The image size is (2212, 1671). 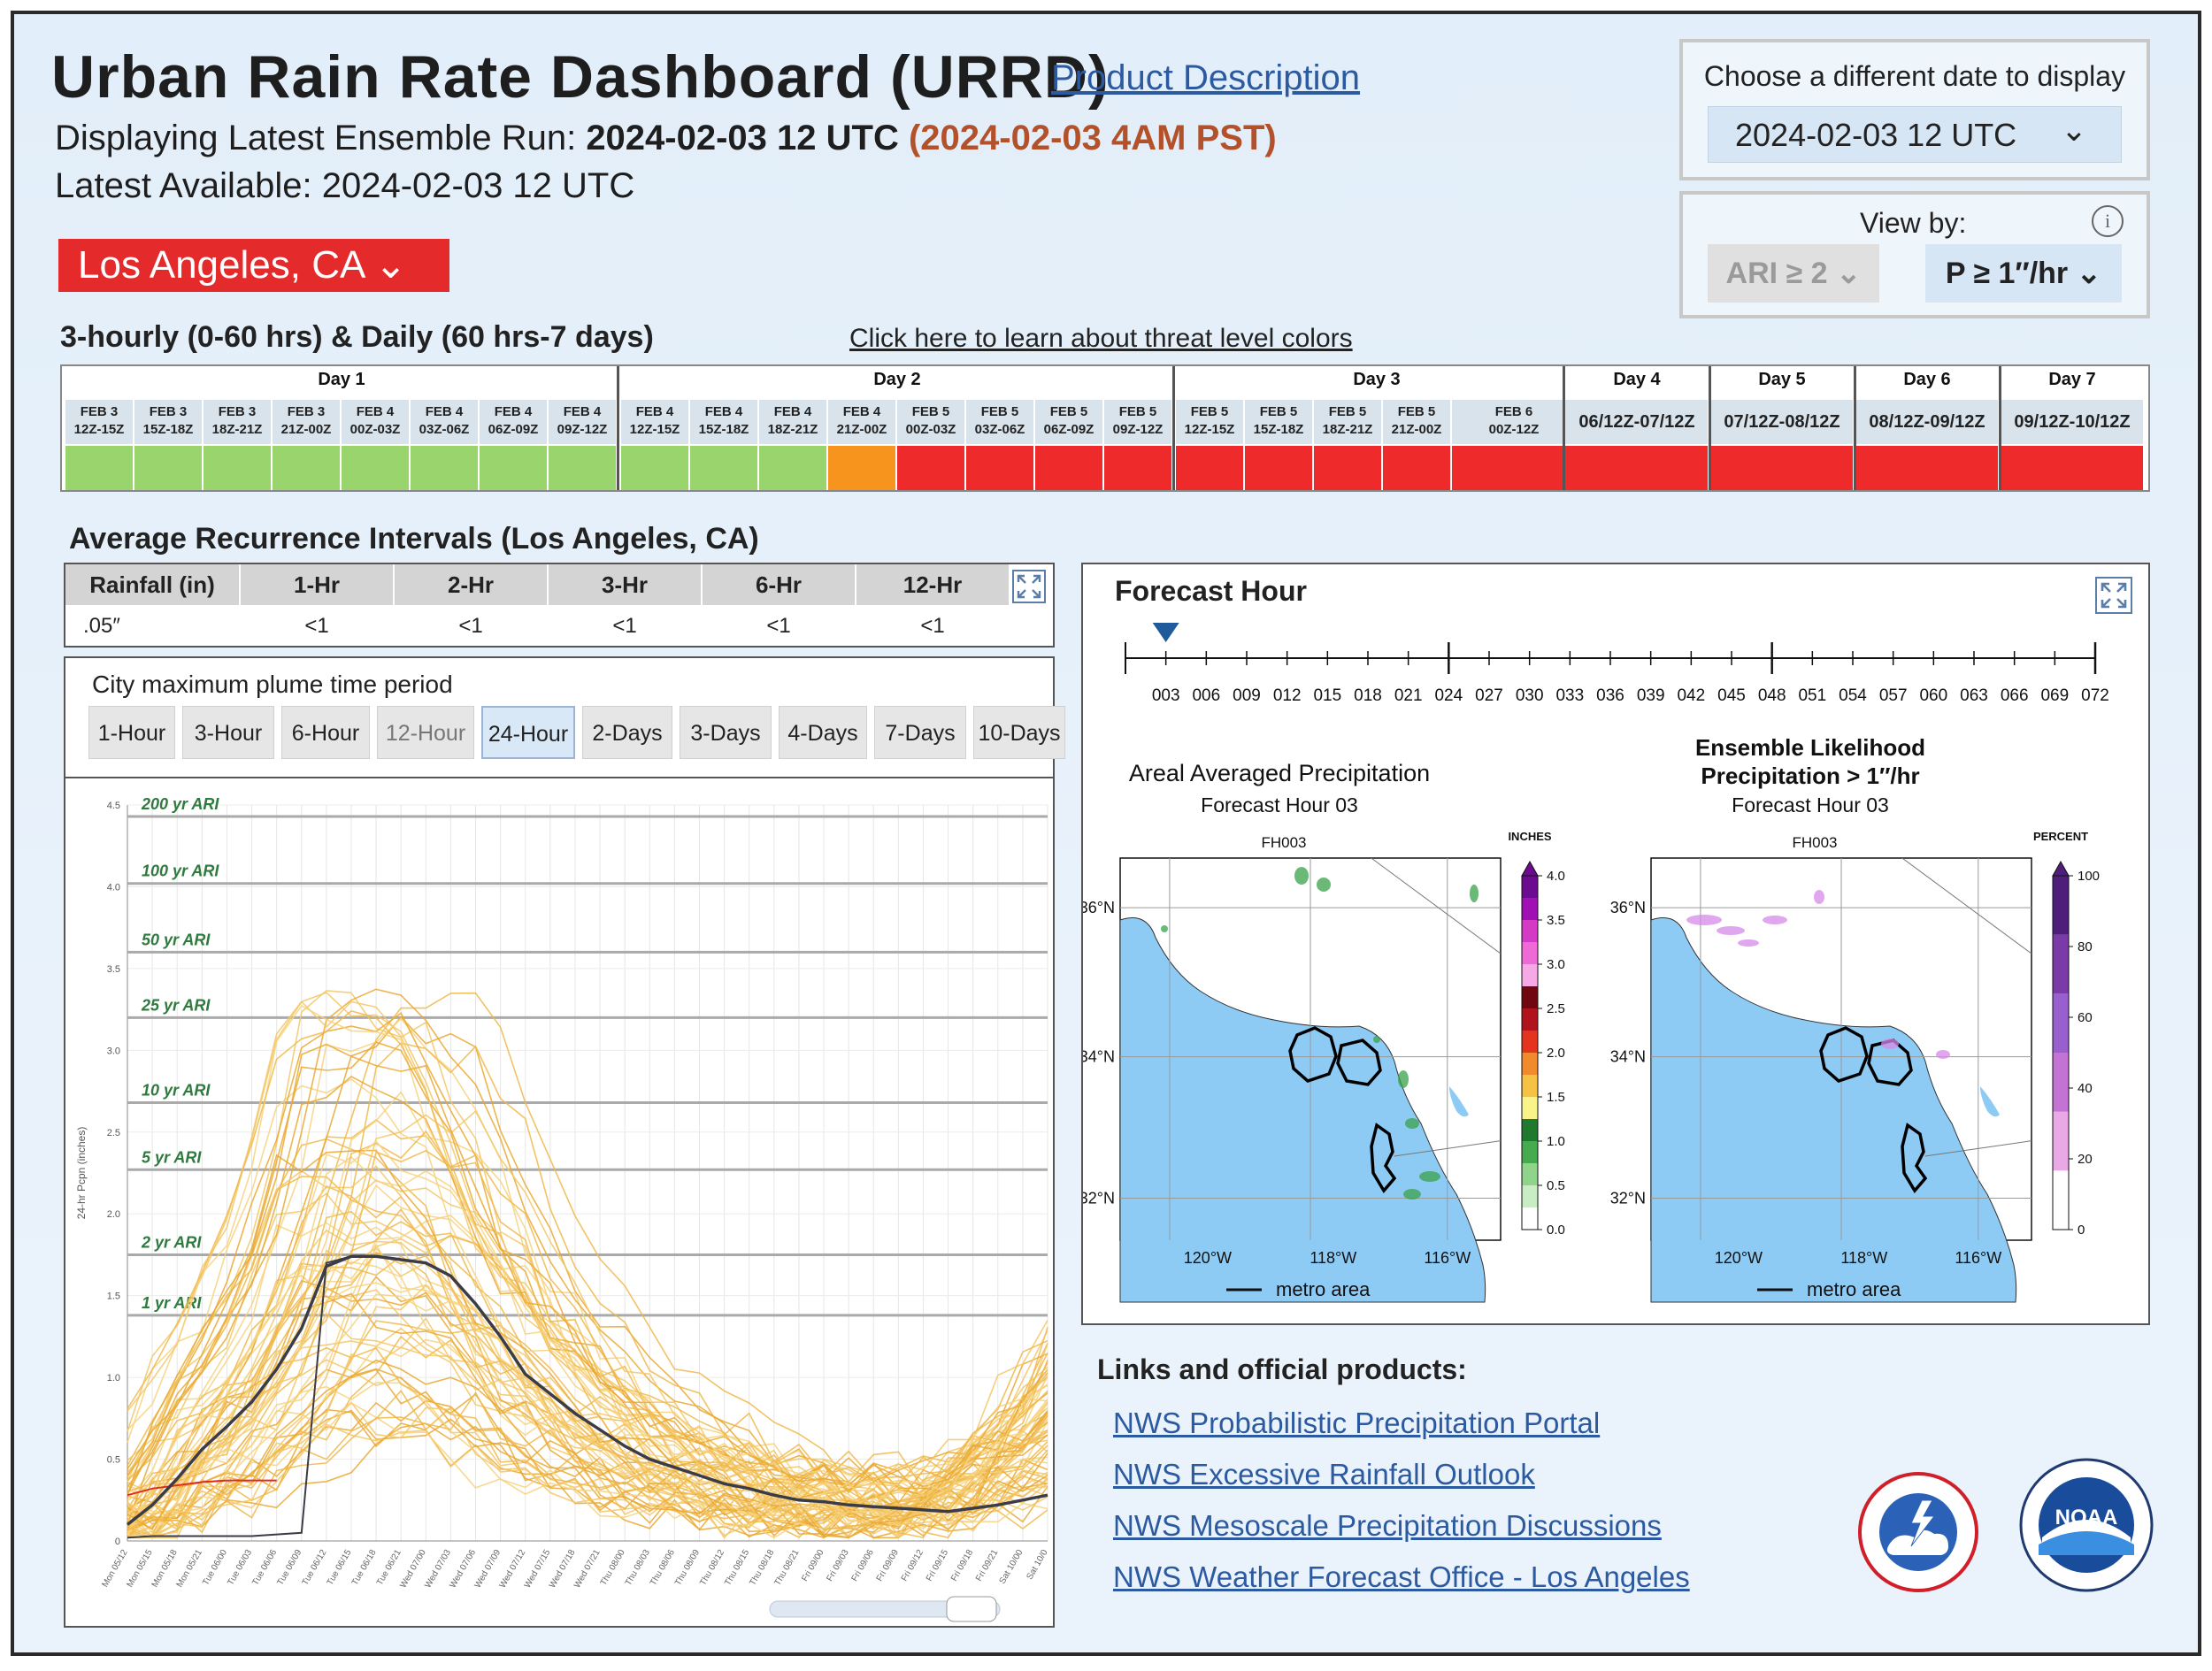 What do you see at coordinates (1019, 732) in the screenshot?
I see `tab-10-days: 10-Days` at bounding box center [1019, 732].